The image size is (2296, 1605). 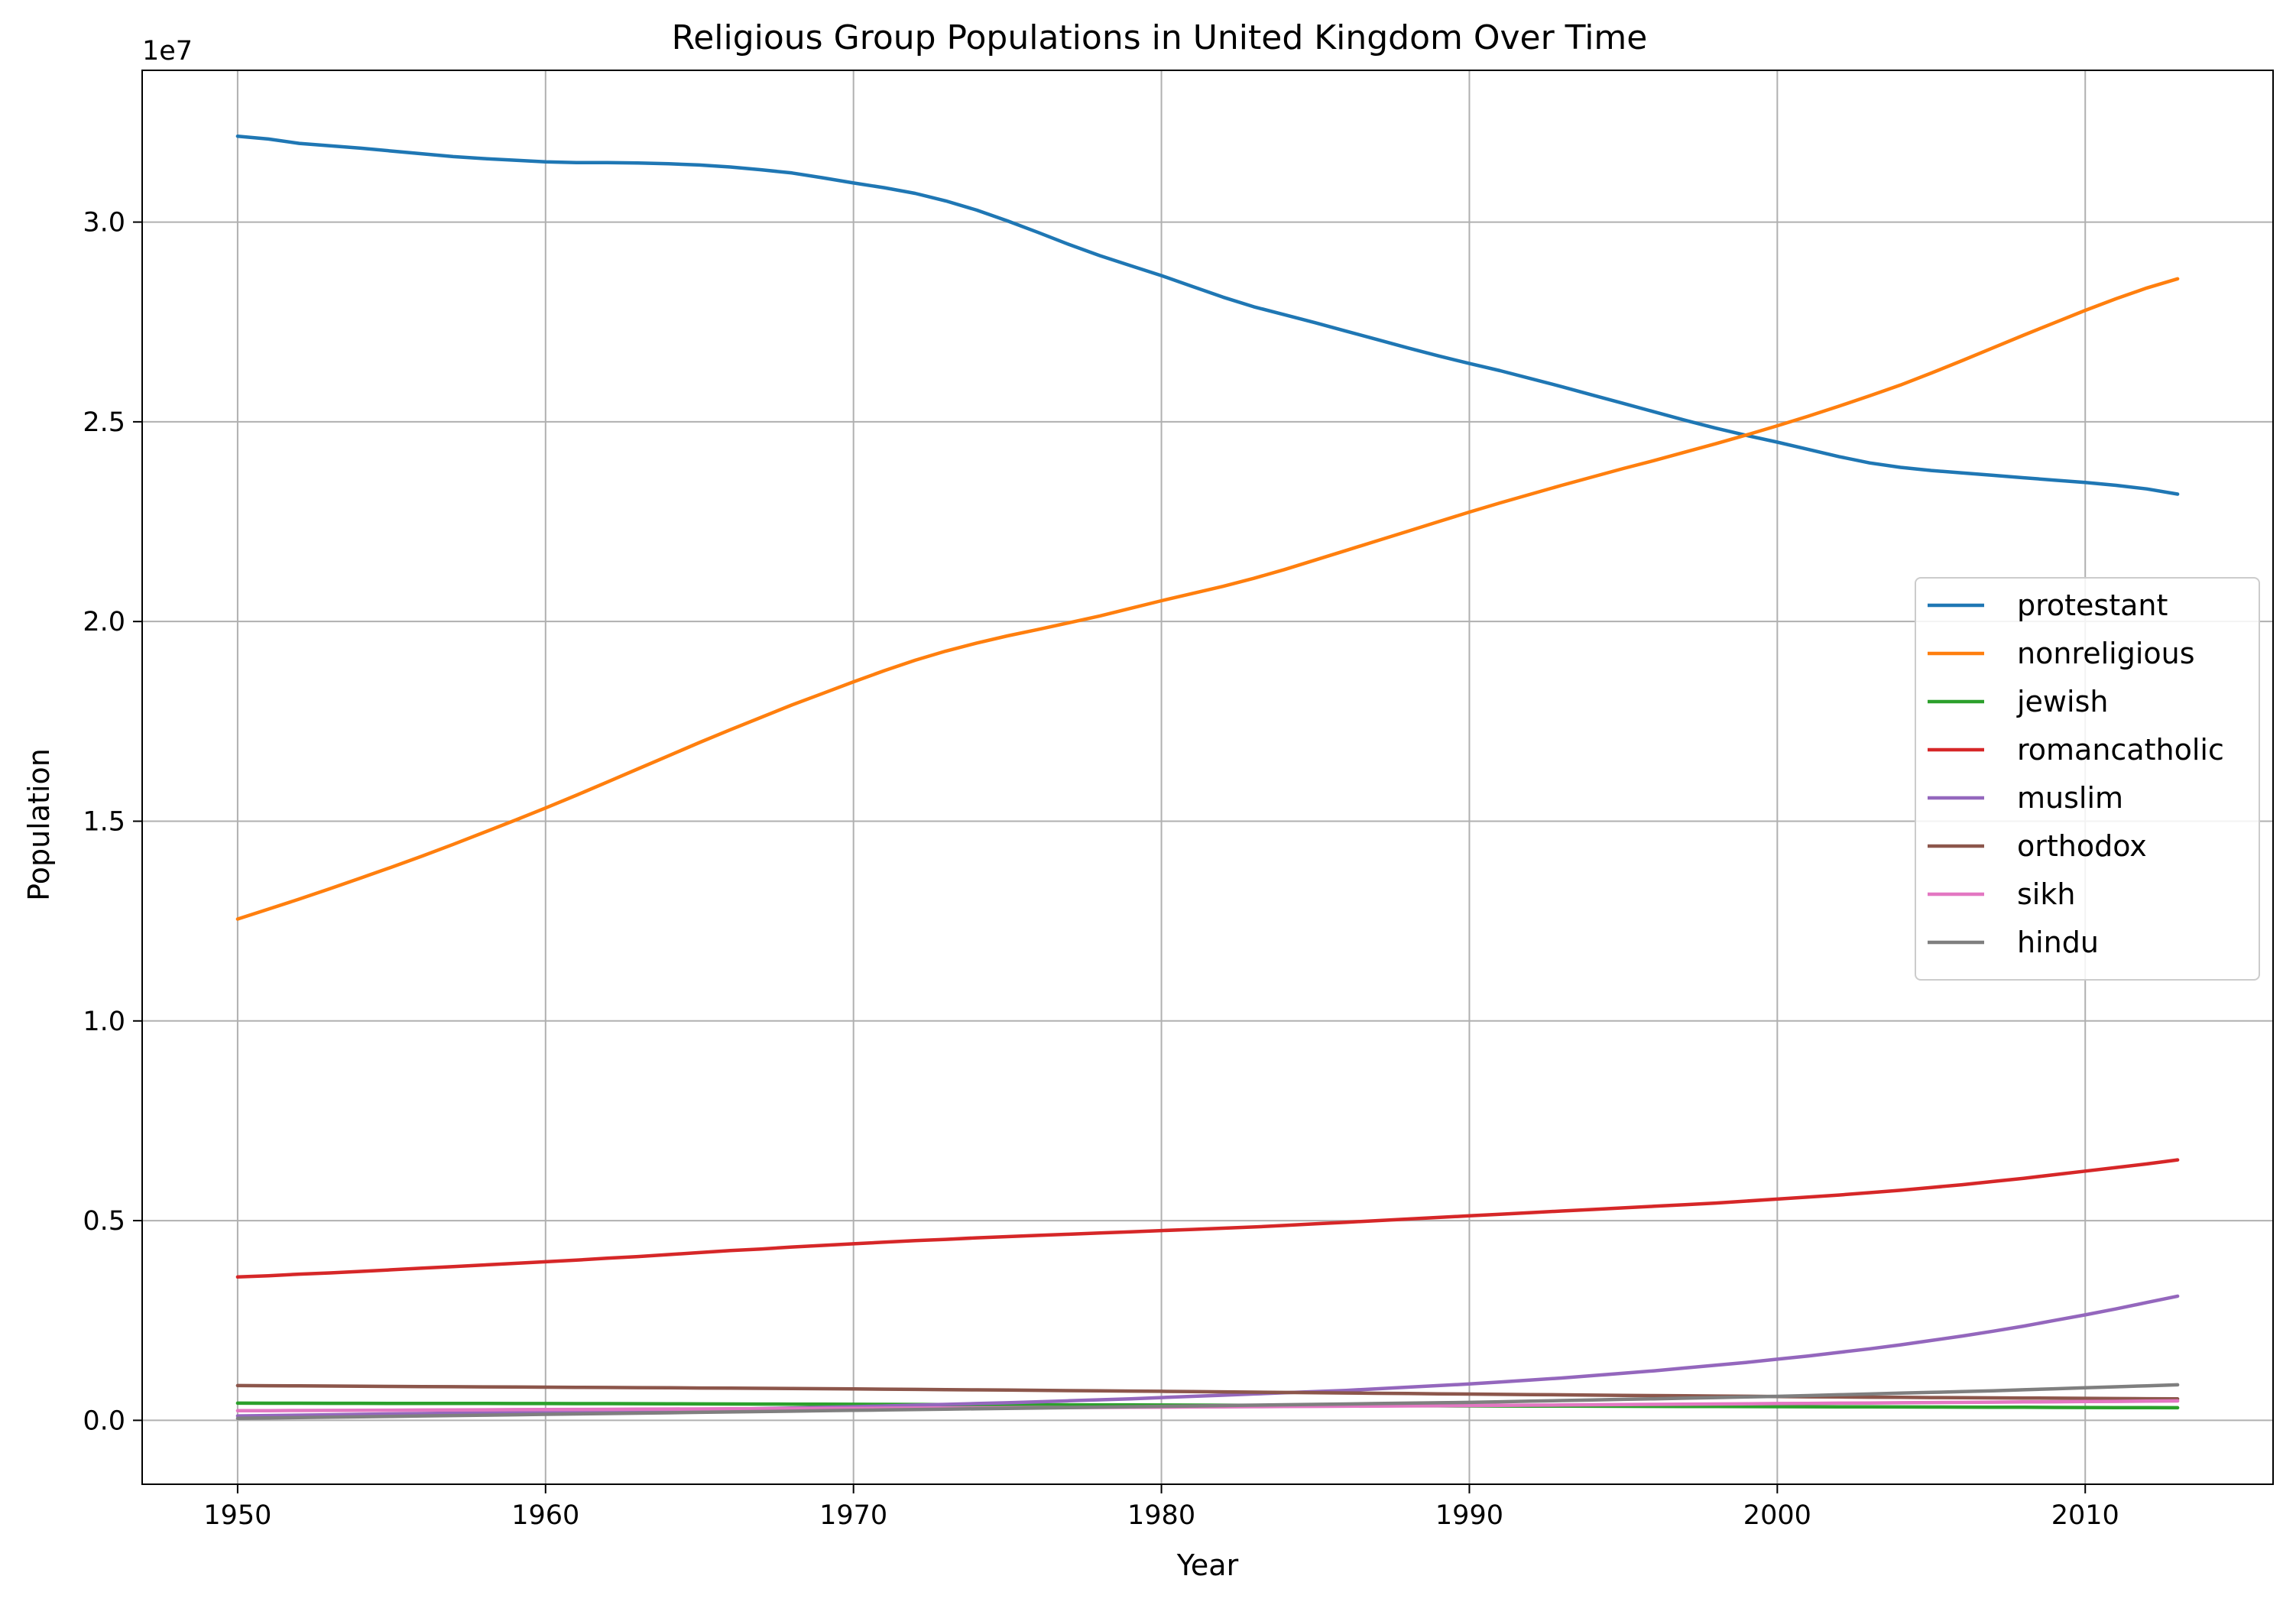 What do you see at coordinates (104, 1421) in the screenshot?
I see `y-tick-label: 0.0` at bounding box center [104, 1421].